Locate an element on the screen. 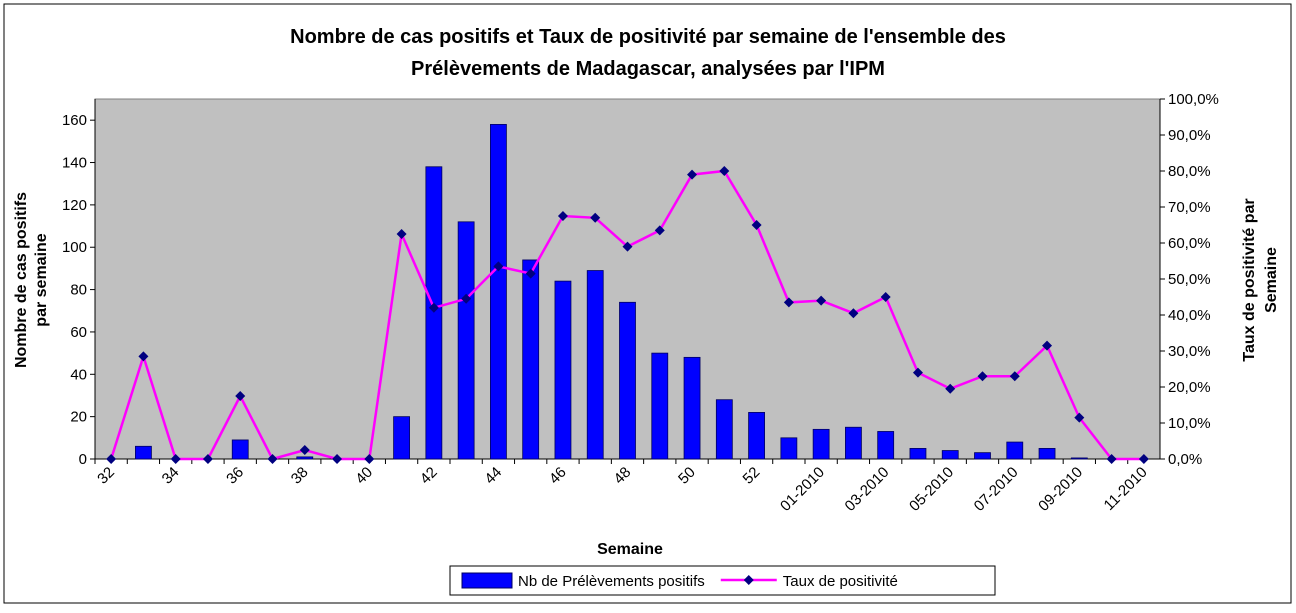  y2-axis-title-line: Semaine is located at coordinates (1271, 280).